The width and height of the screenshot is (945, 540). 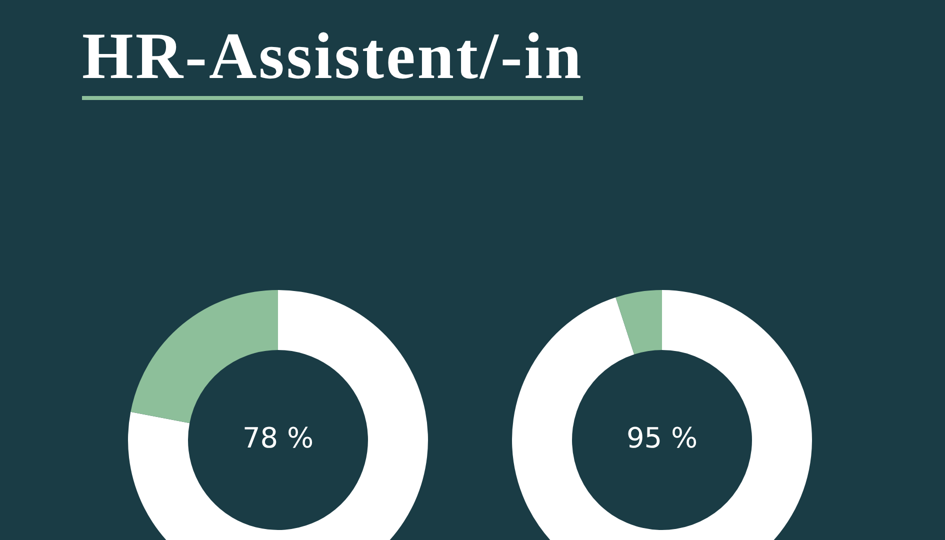 I want to click on data-label: 78 %, so click(x=278, y=437).